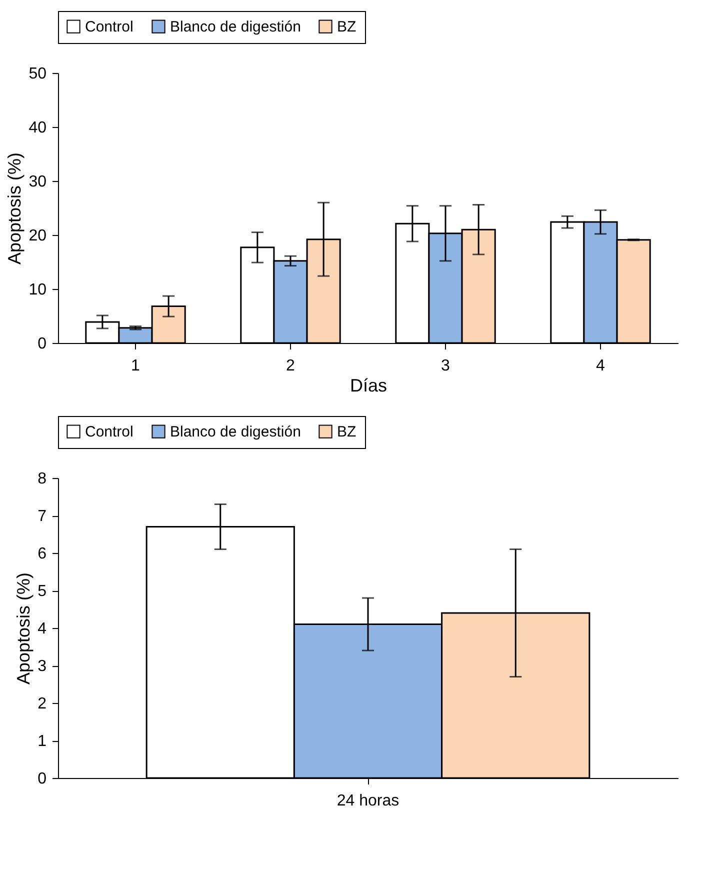 This screenshot has width=720, height=887. What do you see at coordinates (291, 366) in the screenshot?
I see `x-tick-label: 2` at bounding box center [291, 366].